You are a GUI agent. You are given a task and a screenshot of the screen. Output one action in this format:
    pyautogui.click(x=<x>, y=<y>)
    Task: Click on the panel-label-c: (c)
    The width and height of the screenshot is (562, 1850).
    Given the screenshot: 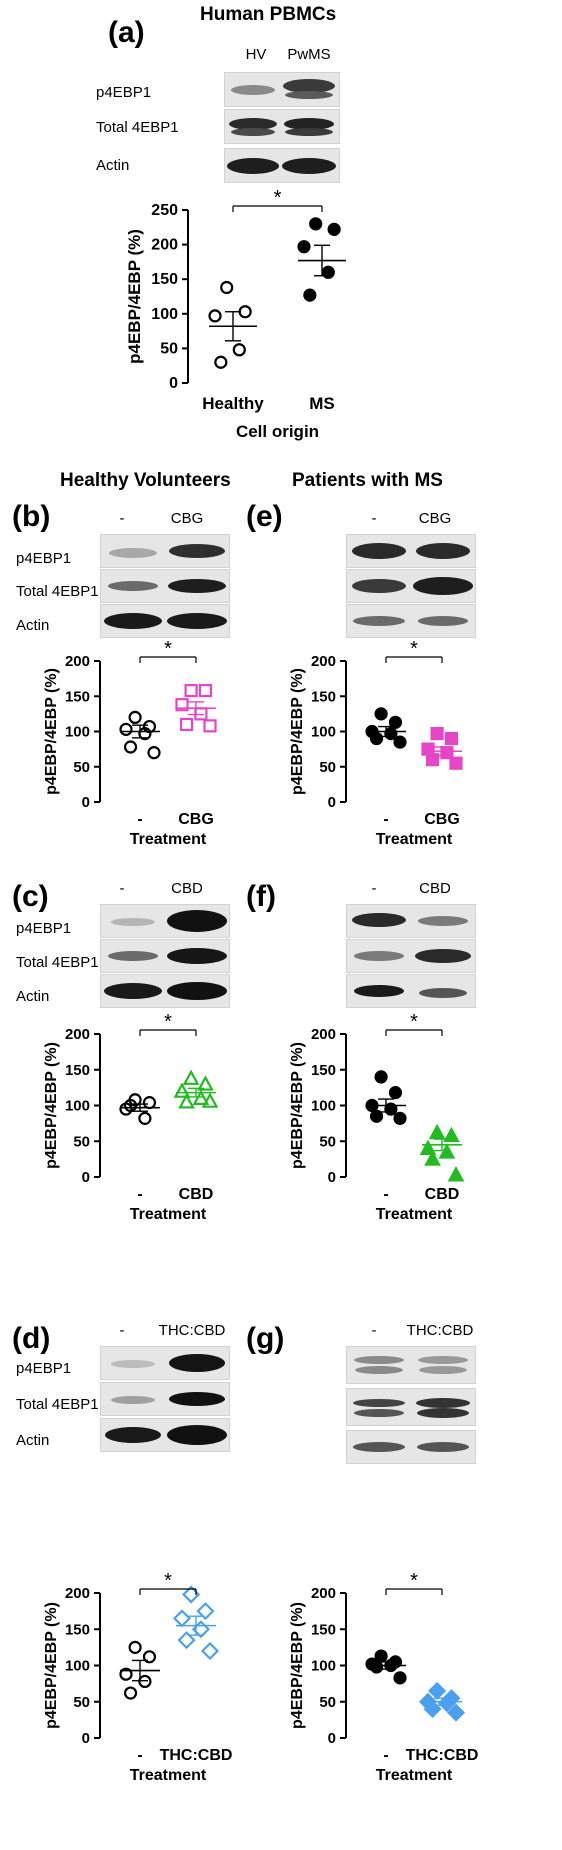 What is the action you would take?
    pyautogui.click(x=30, y=896)
    